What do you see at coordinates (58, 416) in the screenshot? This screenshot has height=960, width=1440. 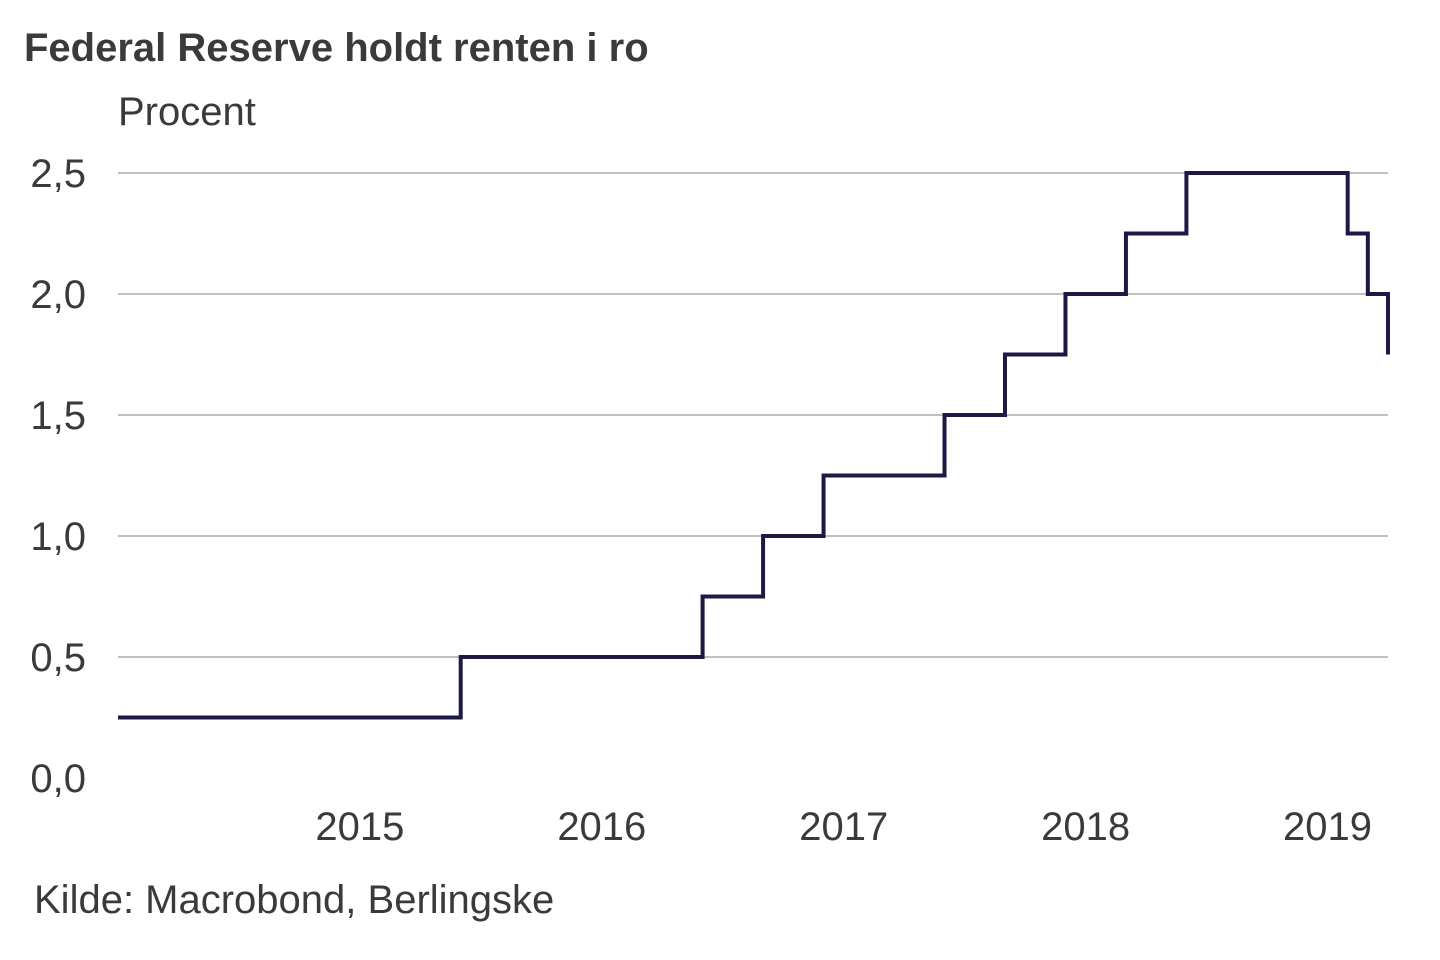 I see `y-tick-label: 1,5` at bounding box center [58, 416].